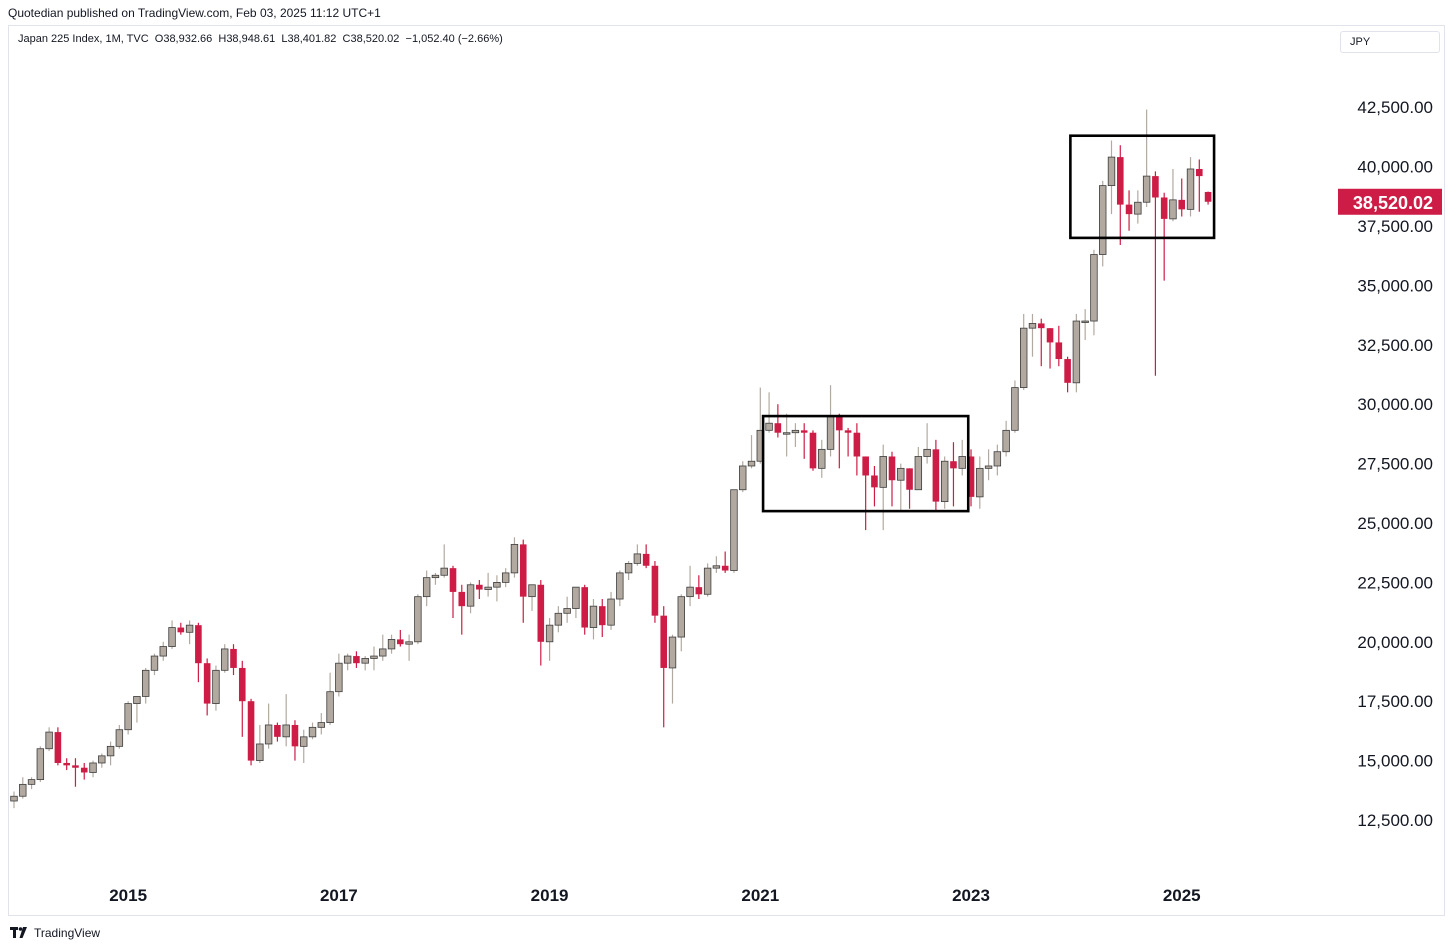 The width and height of the screenshot is (1456, 951). What do you see at coordinates (1395, 345) in the screenshot?
I see `y-tick-label: 32,500.00` at bounding box center [1395, 345].